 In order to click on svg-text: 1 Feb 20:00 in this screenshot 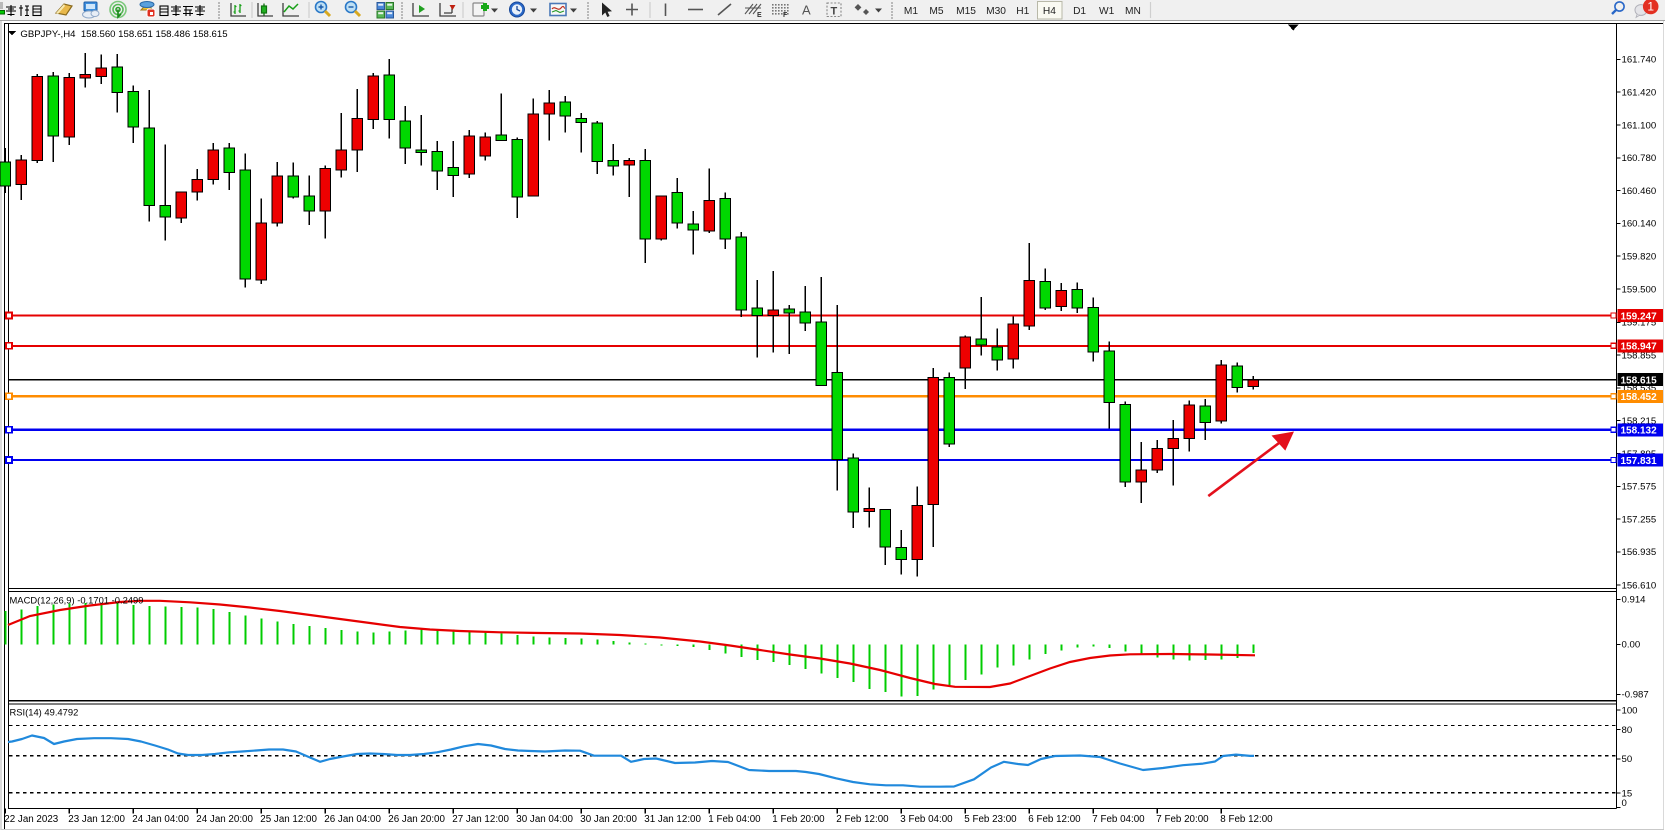, I will do `click(798, 819)`.